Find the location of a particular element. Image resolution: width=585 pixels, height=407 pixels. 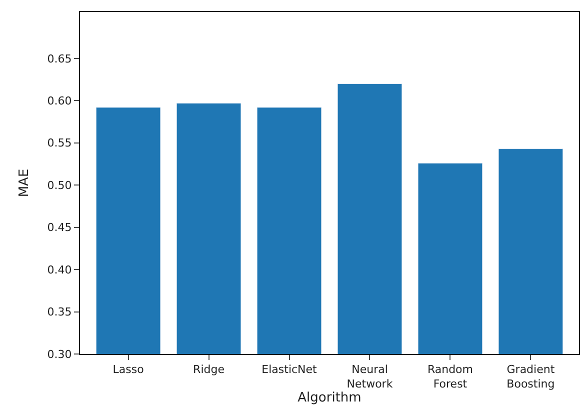

x-tick-label: Gradient Boosting is located at coordinates (531, 376).